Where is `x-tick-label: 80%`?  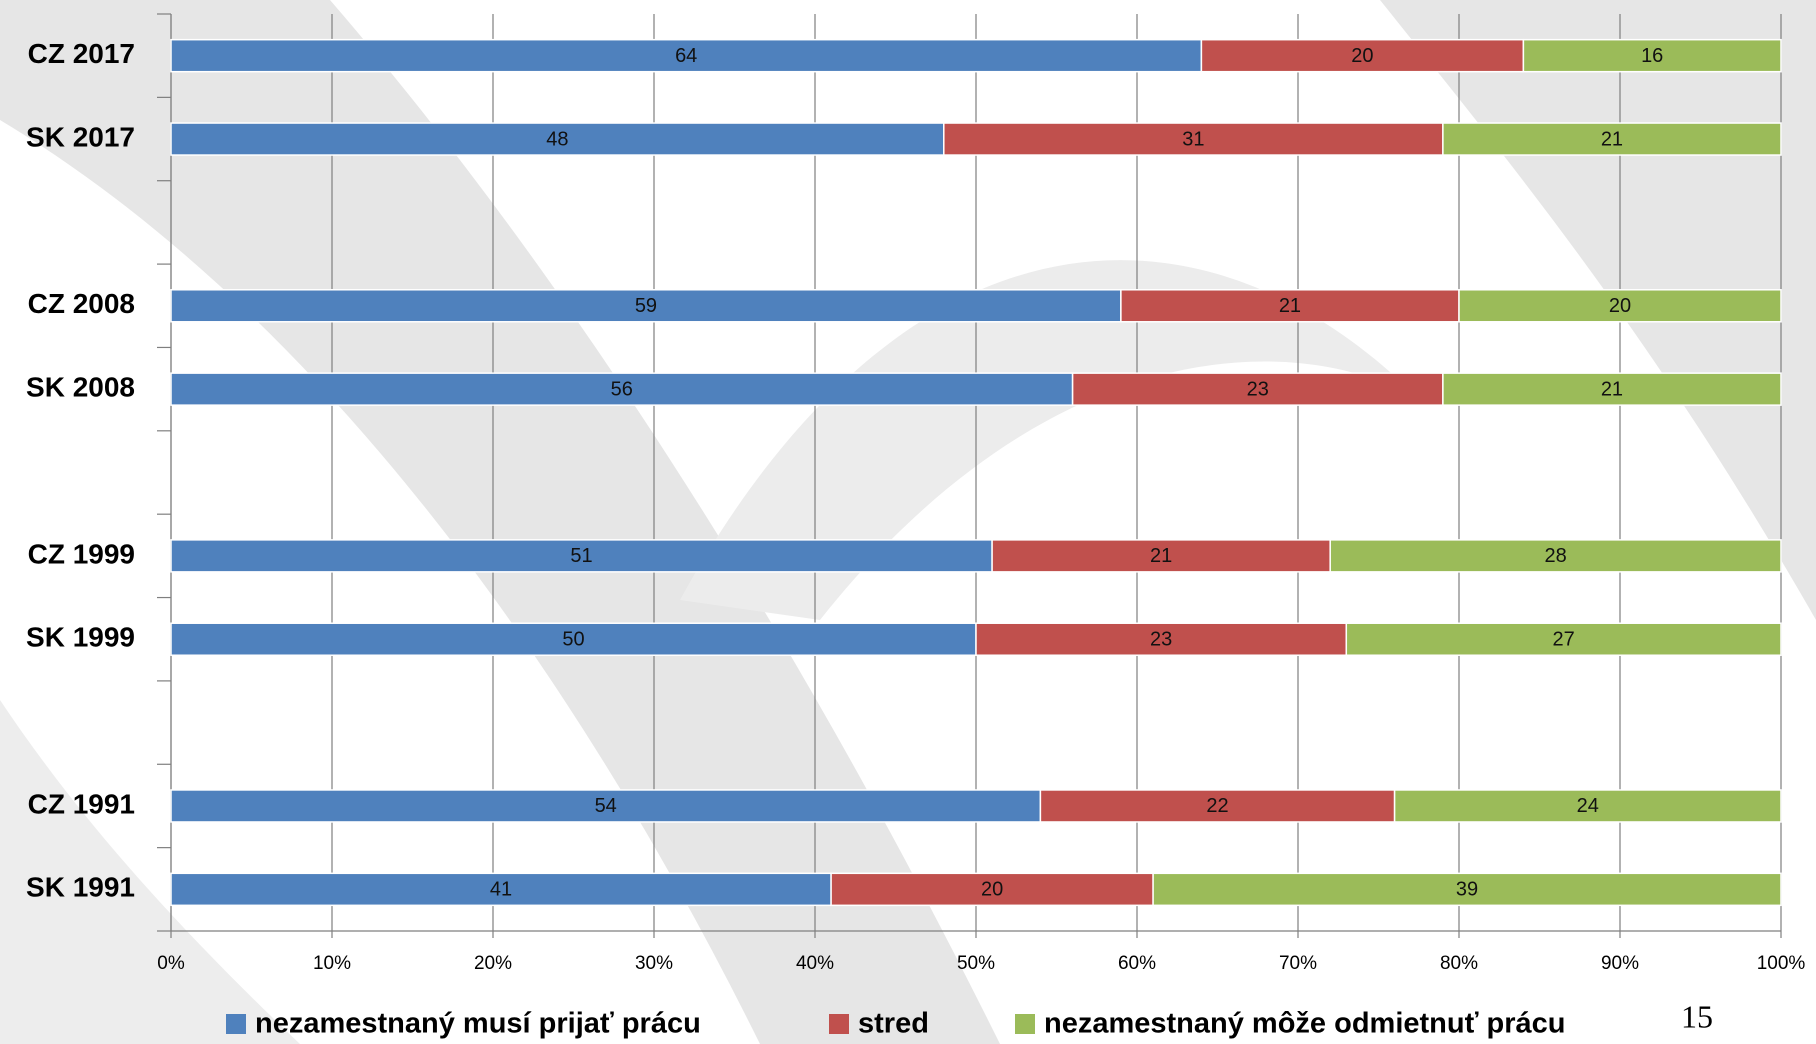 x-tick-label: 80% is located at coordinates (1459, 963).